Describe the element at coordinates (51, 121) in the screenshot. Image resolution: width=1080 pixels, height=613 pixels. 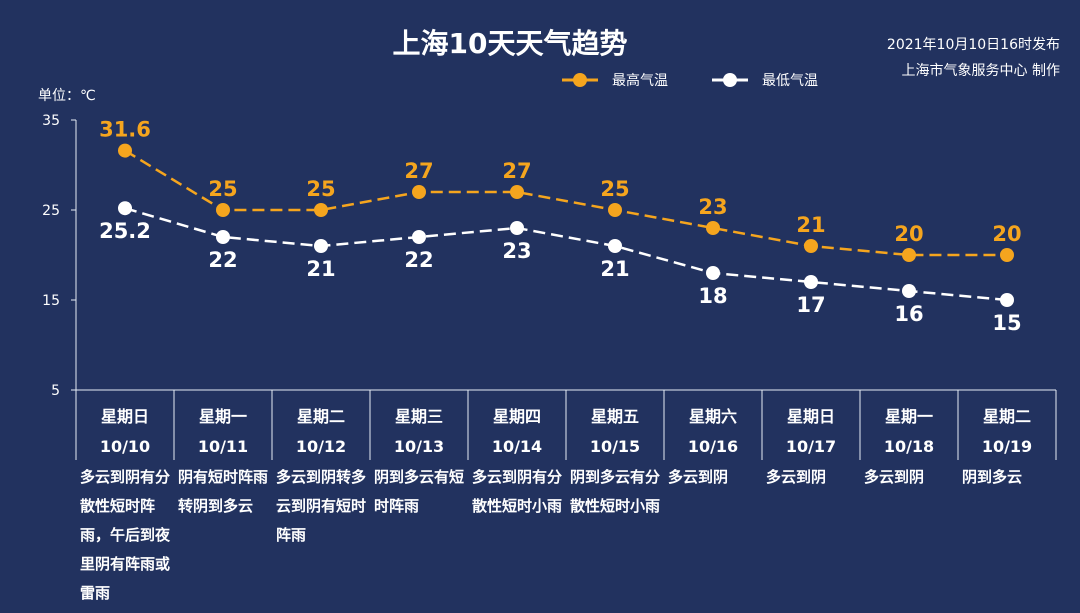
I see `y-tick-label: 35` at that location.